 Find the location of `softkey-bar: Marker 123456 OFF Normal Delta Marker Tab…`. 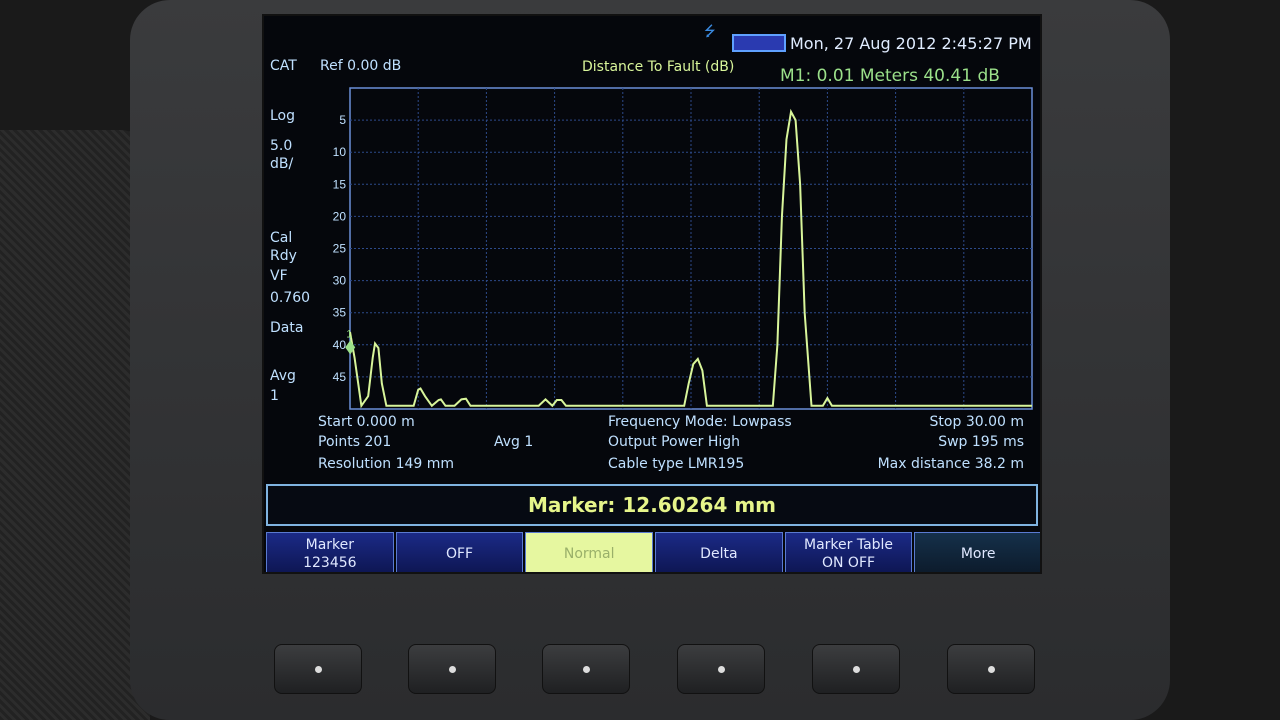

softkey-bar: Marker 123456 OFF Normal Delta Marker Tab… is located at coordinates (653, 552).